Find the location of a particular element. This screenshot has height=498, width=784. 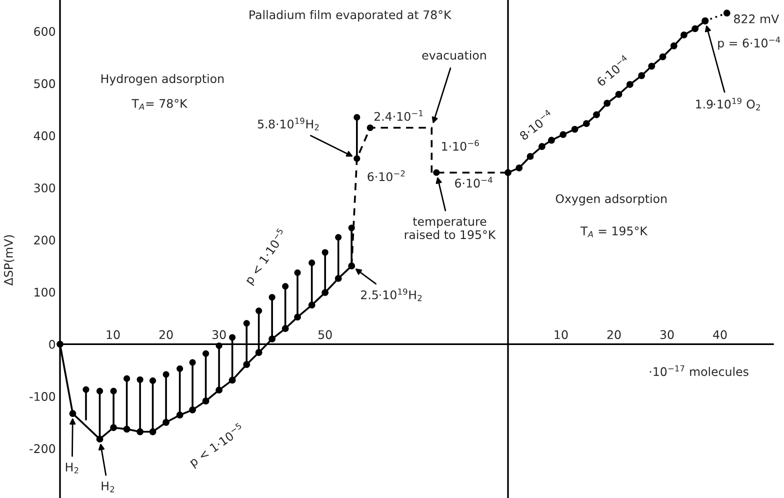

annotation: 822 mV is located at coordinates (757, 19).